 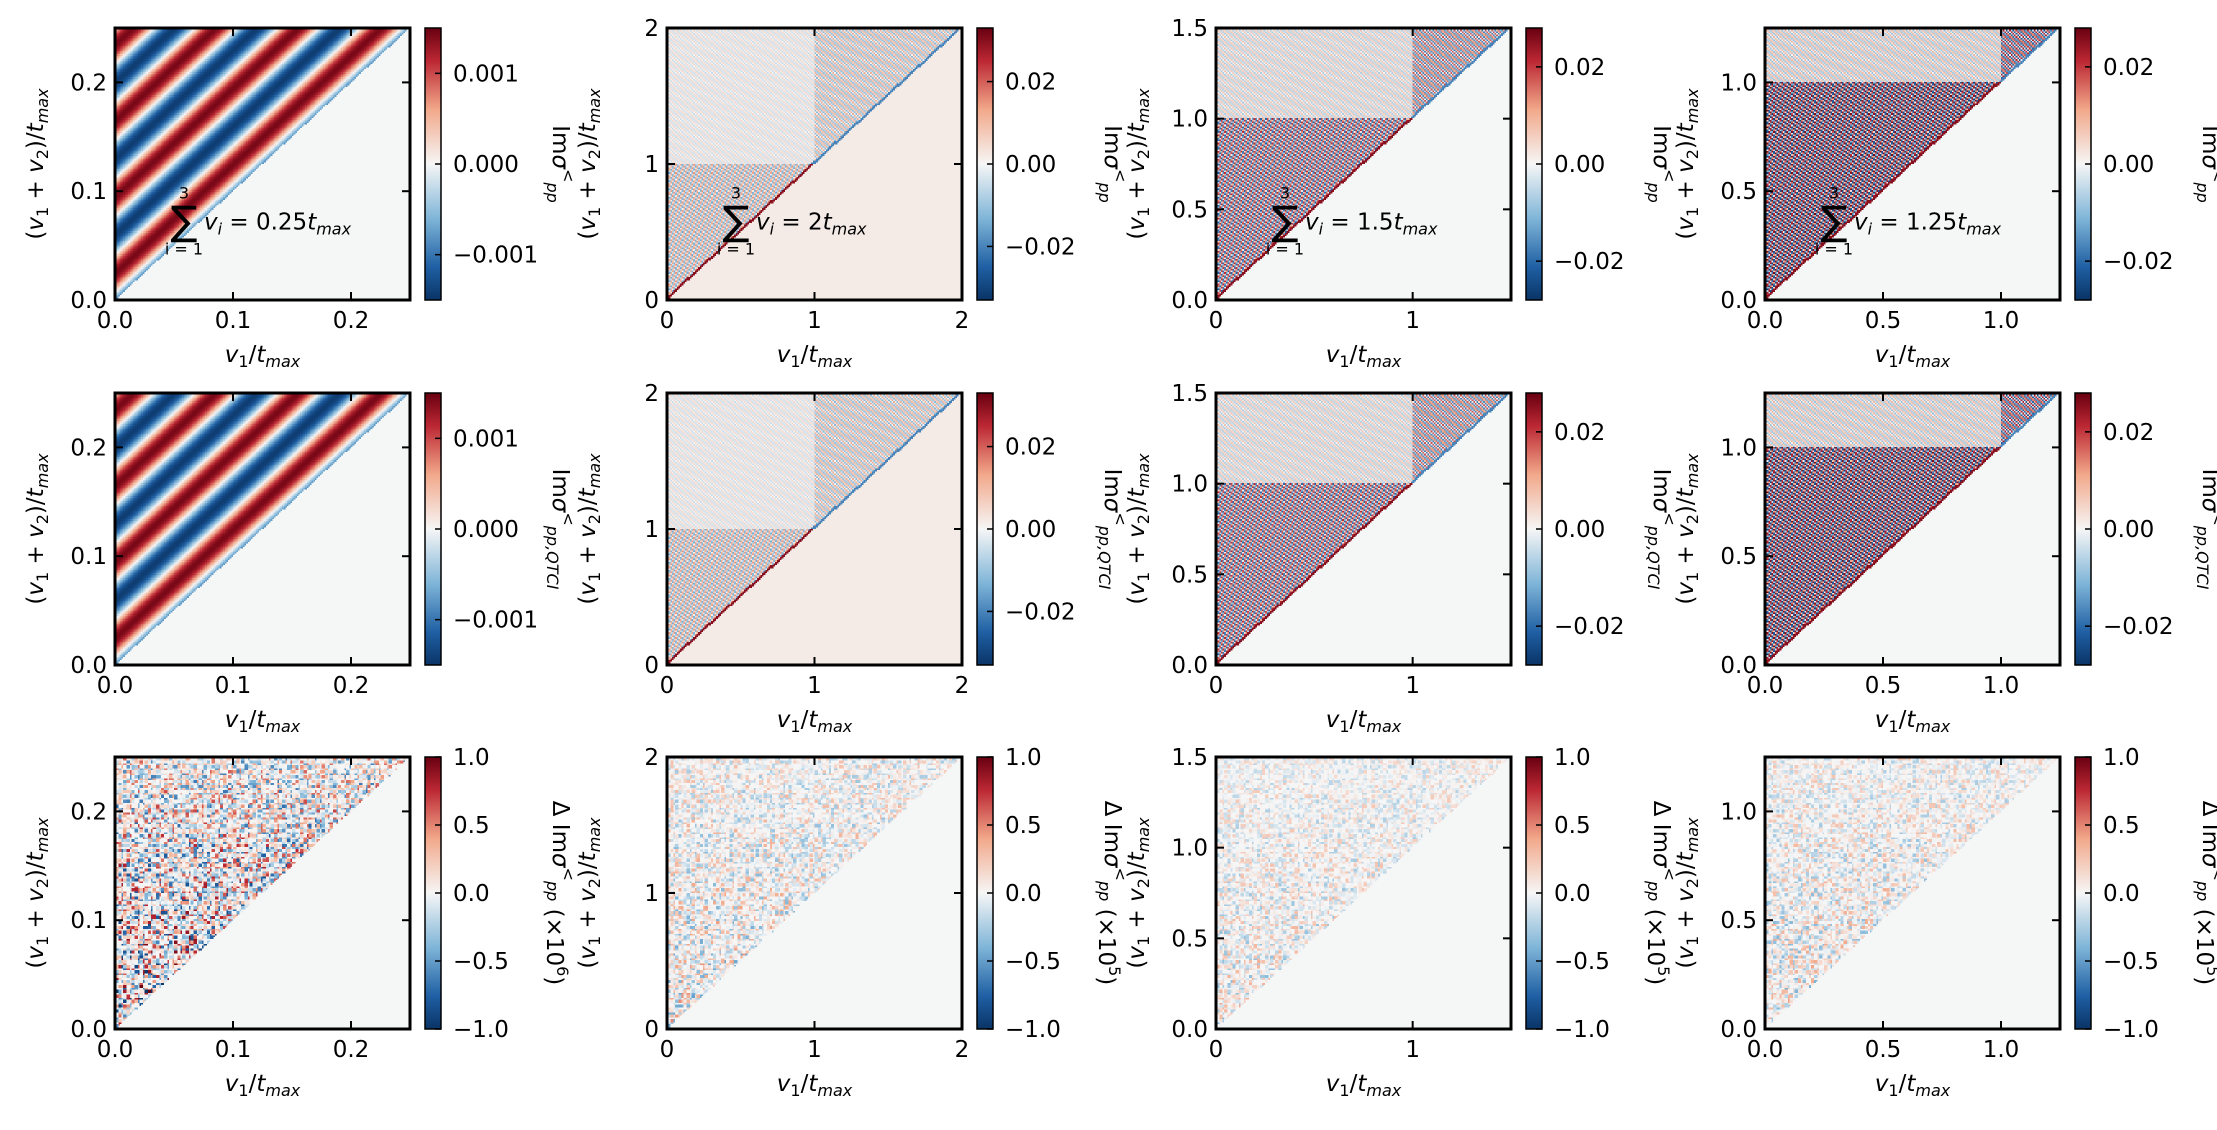 What do you see at coordinates (1765, 686) in the screenshot?
I see `x-tick-label: 0.0` at bounding box center [1765, 686].